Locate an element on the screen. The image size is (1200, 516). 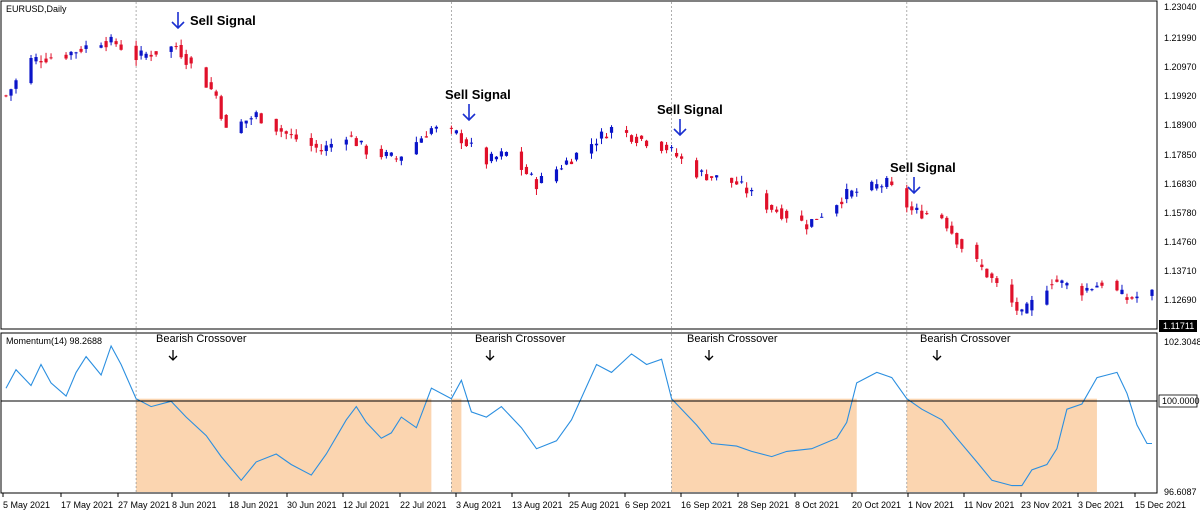
sell-signal-1: Sell Signal is located at coordinates (213, 21).